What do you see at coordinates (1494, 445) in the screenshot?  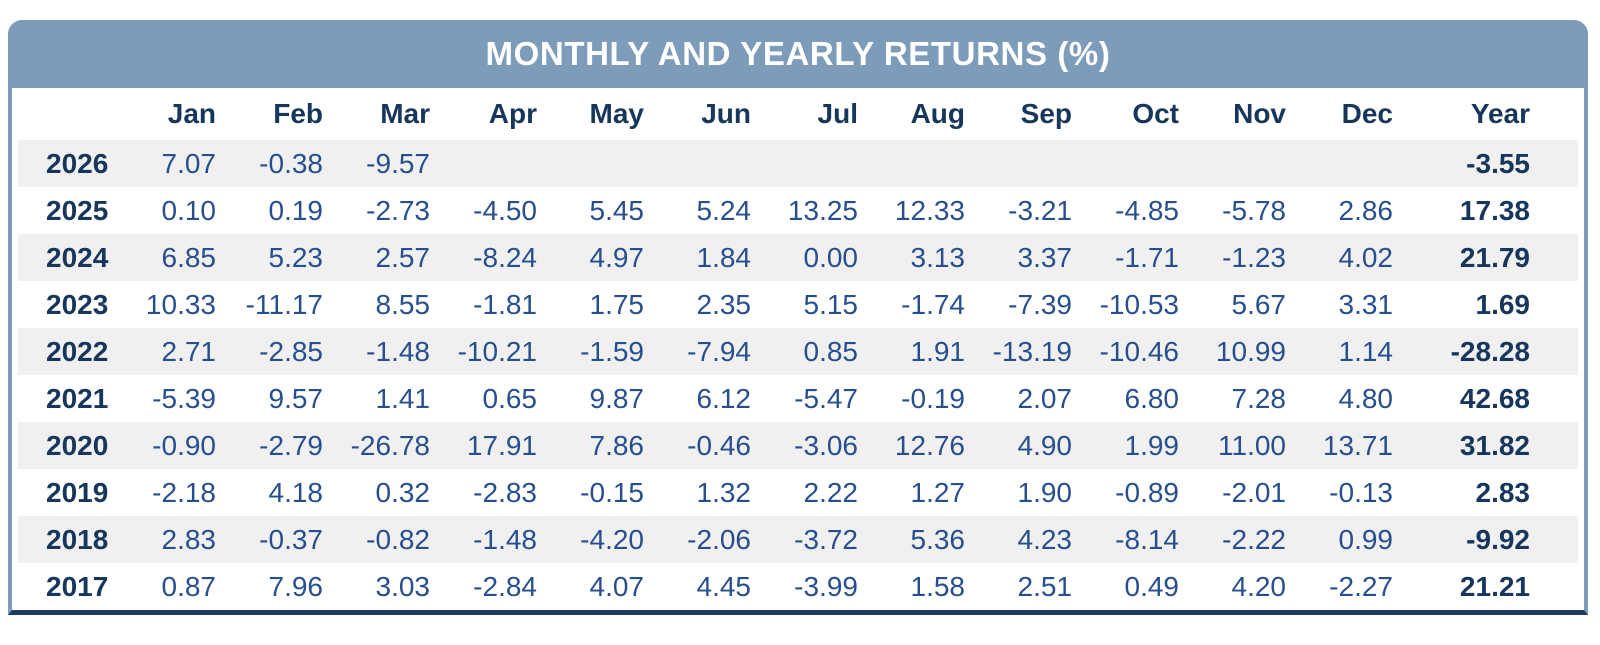 I see `row-year-total: 31.82` at bounding box center [1494, 445].